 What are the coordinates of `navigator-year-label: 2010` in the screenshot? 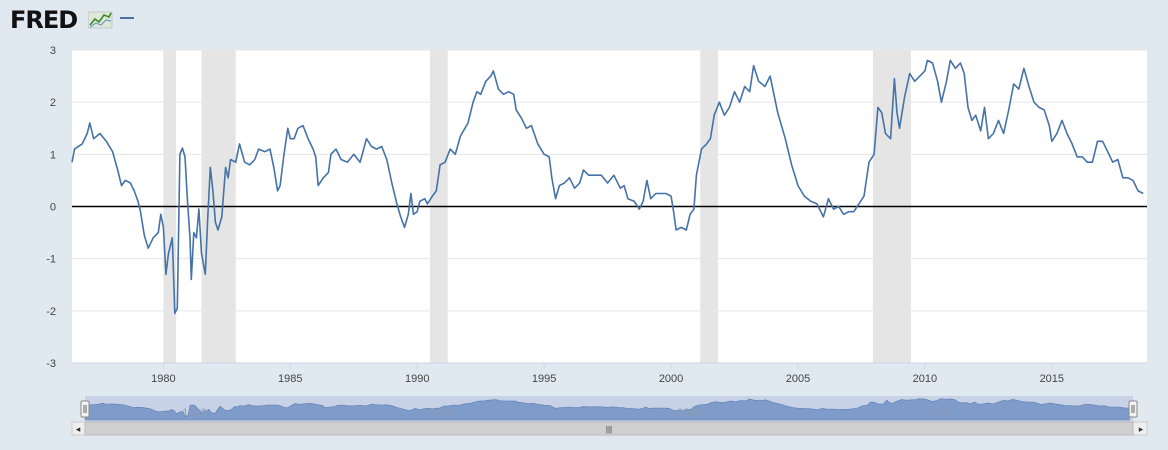 It's located at (936, 413).